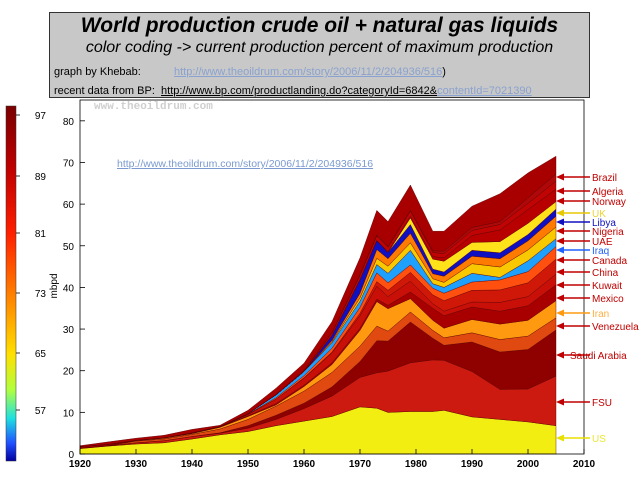 The width and height of the screenshot is (640, 480). Describe the element at coordinates (11, 283) in the screenshot. I see `colorbar-gradient` at that location.